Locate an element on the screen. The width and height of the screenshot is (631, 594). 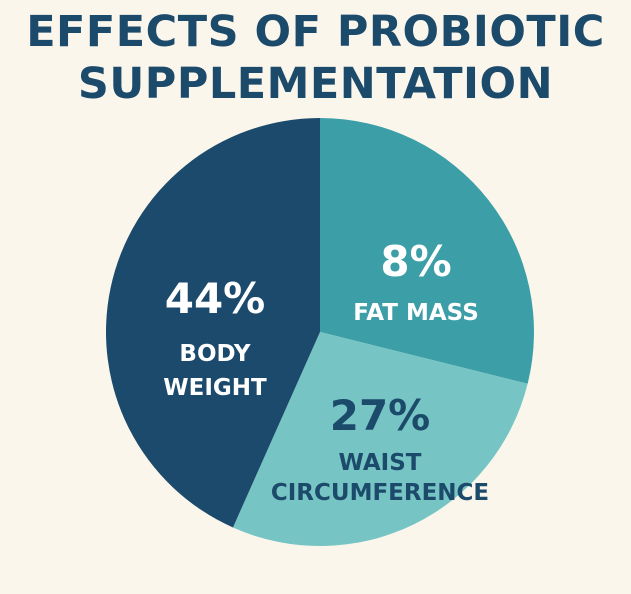
chart-title-line-2: SUPPLEMENTATION is located at coordinates (315, 84).